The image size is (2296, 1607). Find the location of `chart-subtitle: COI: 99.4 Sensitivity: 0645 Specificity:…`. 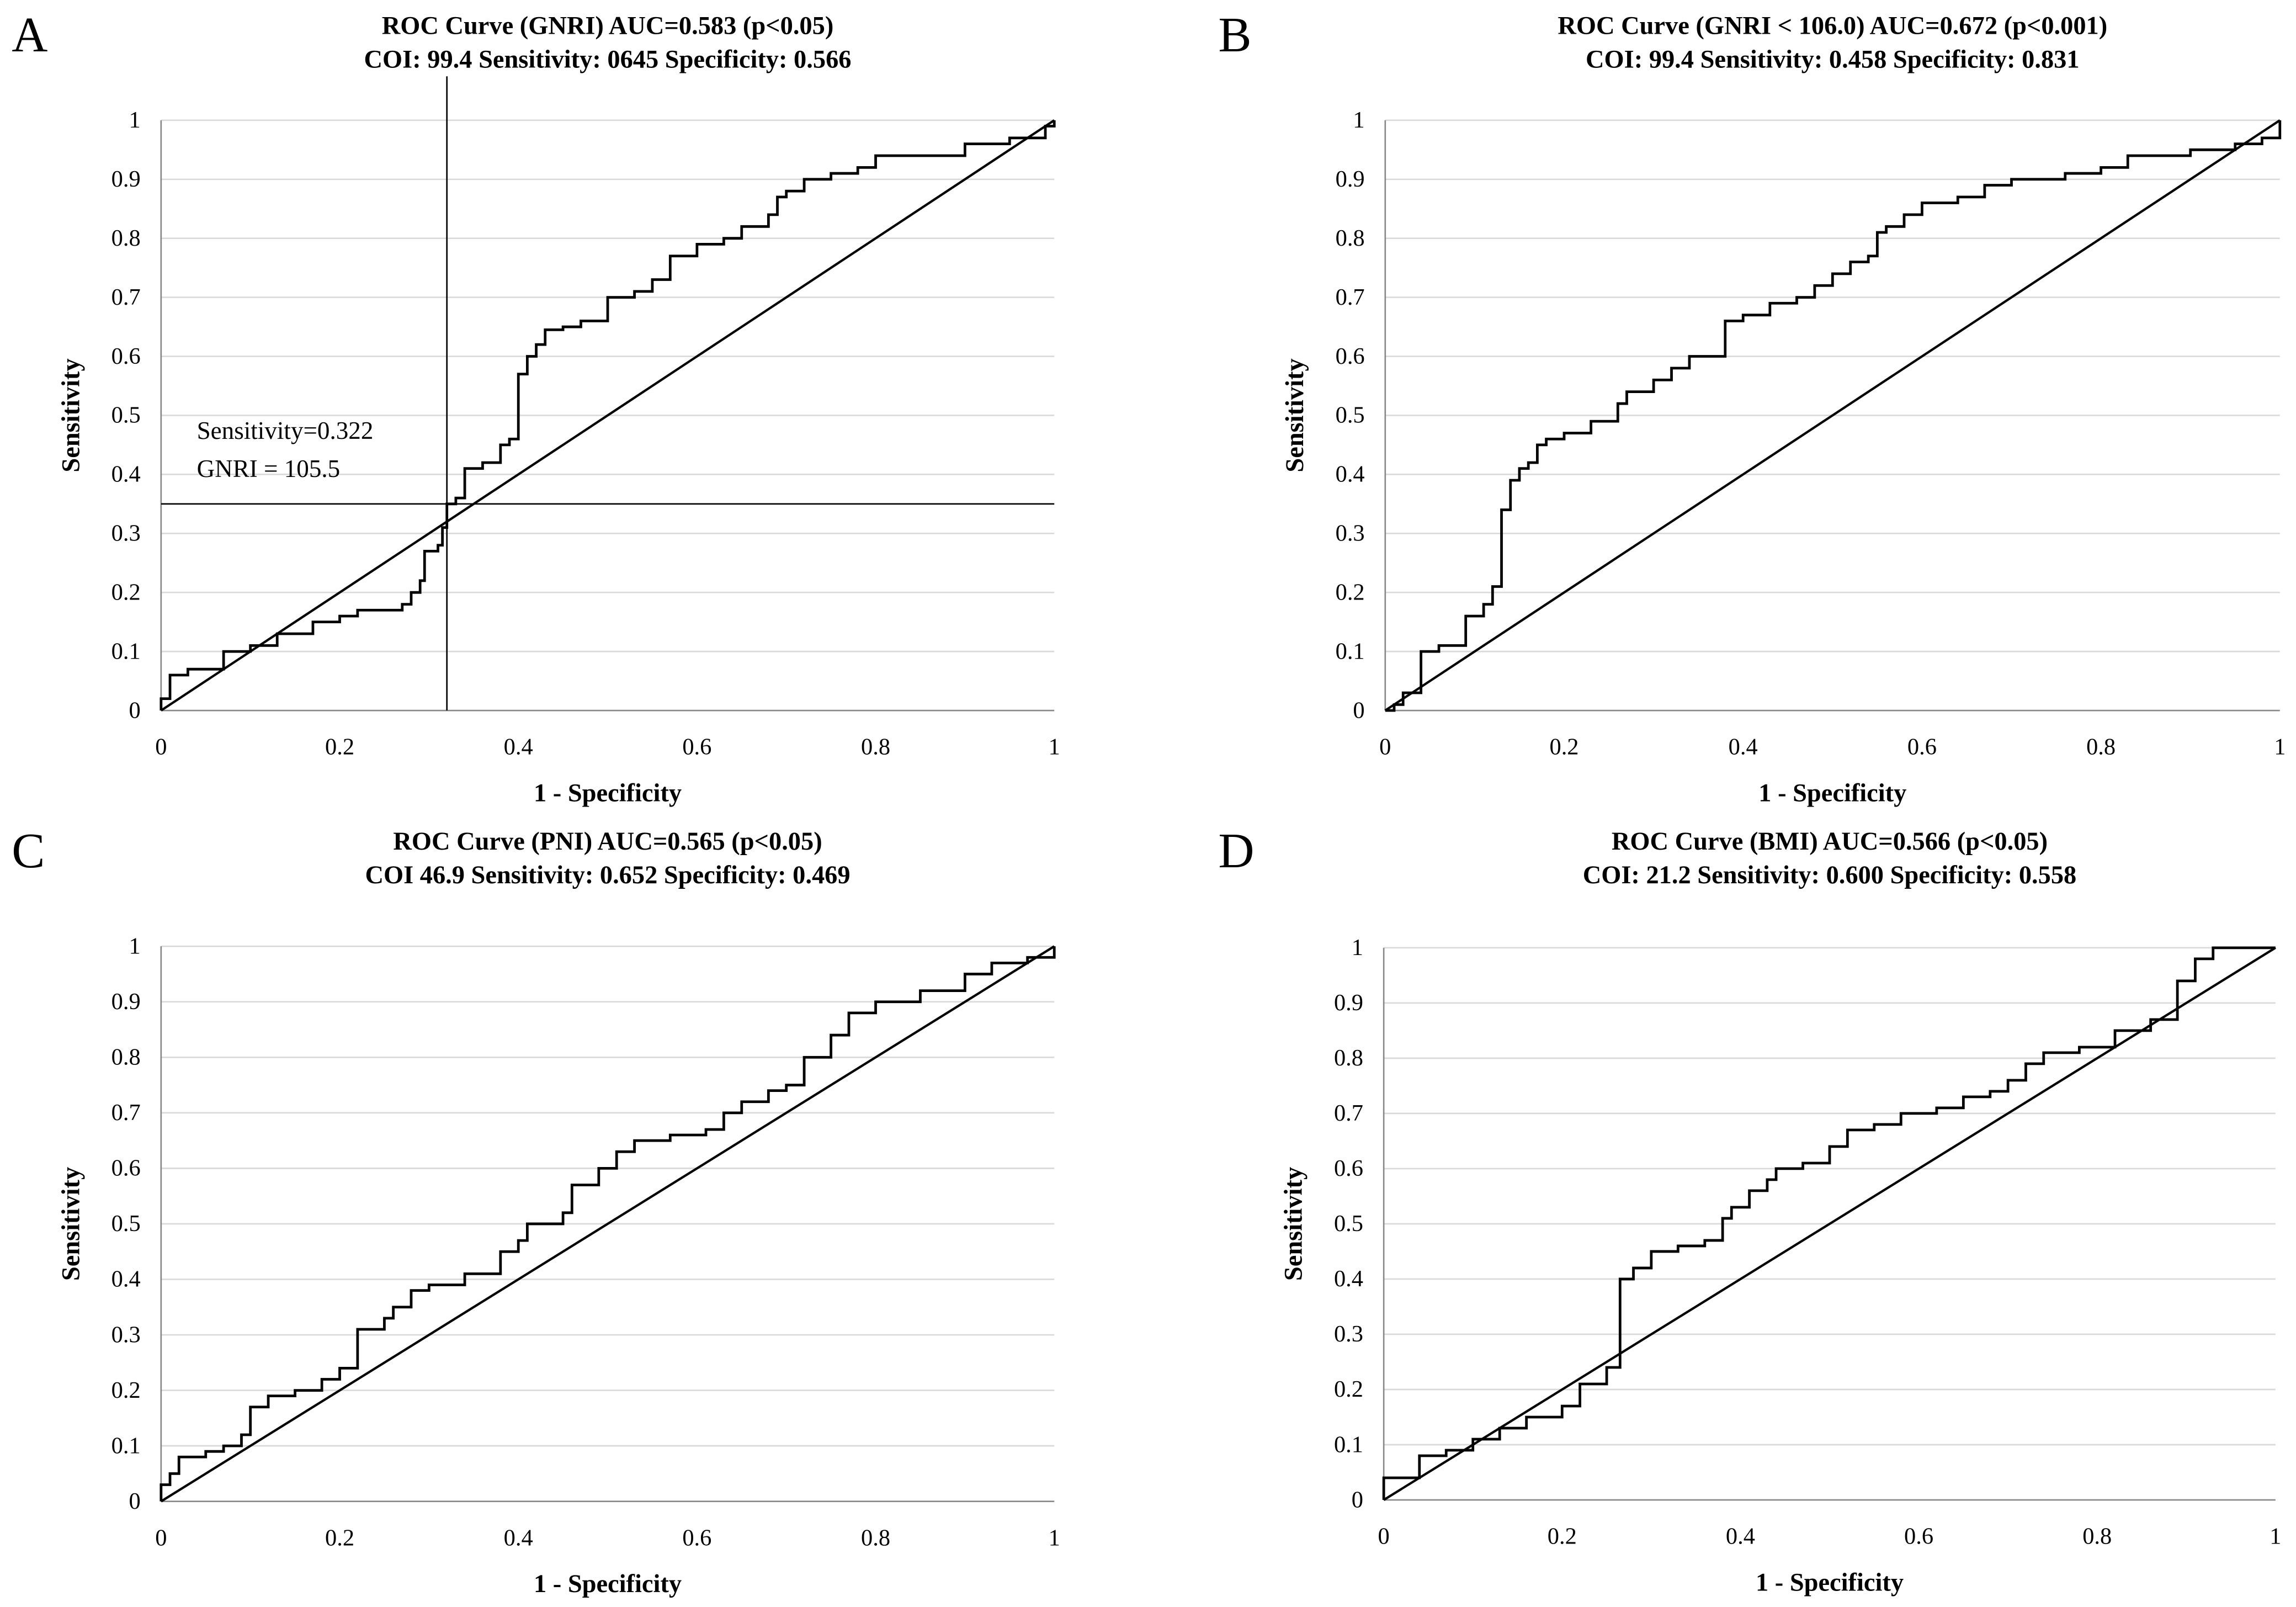

chart-subtitle: COI: 99.4 Sensitivity: 0645 Specificity:… is located at coordinates (608, 59).